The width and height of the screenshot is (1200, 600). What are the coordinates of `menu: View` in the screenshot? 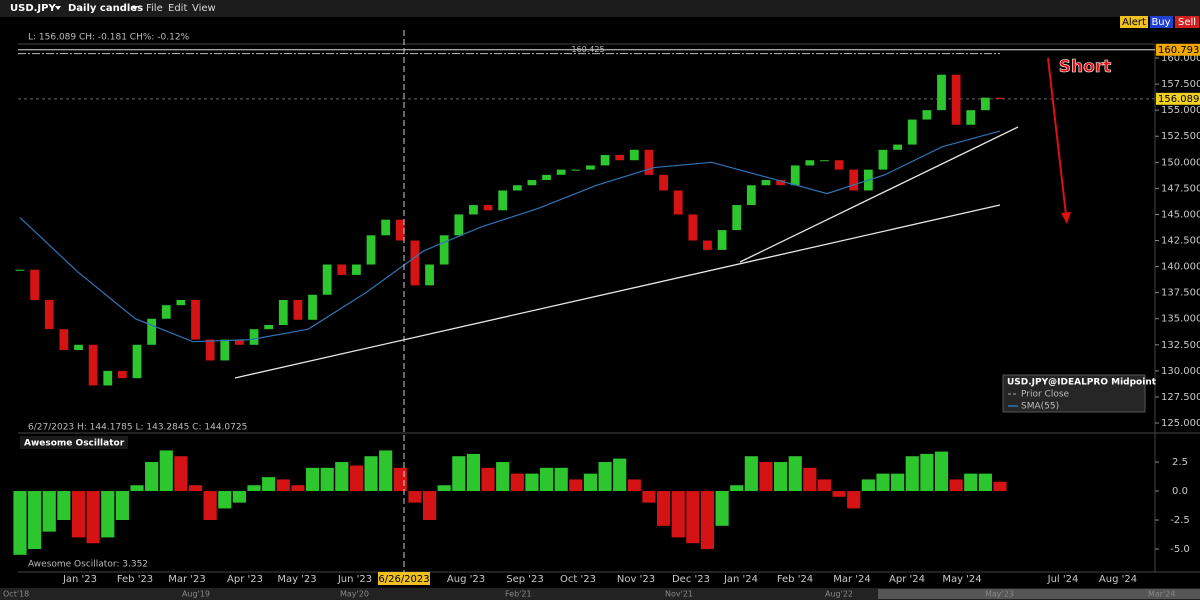 It's located at (204, 8).